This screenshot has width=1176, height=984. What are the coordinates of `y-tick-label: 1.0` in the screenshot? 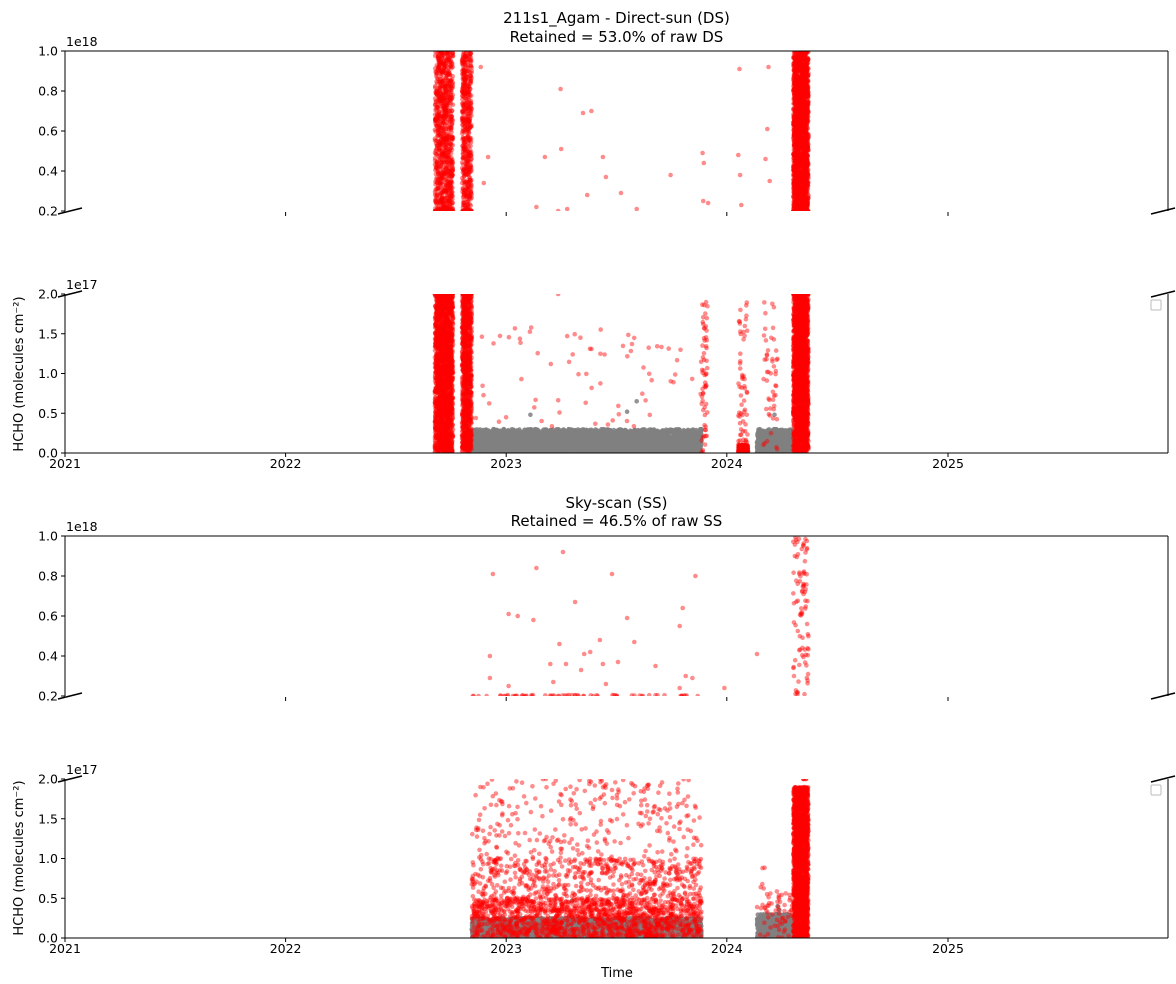 It's located at (48, 51).